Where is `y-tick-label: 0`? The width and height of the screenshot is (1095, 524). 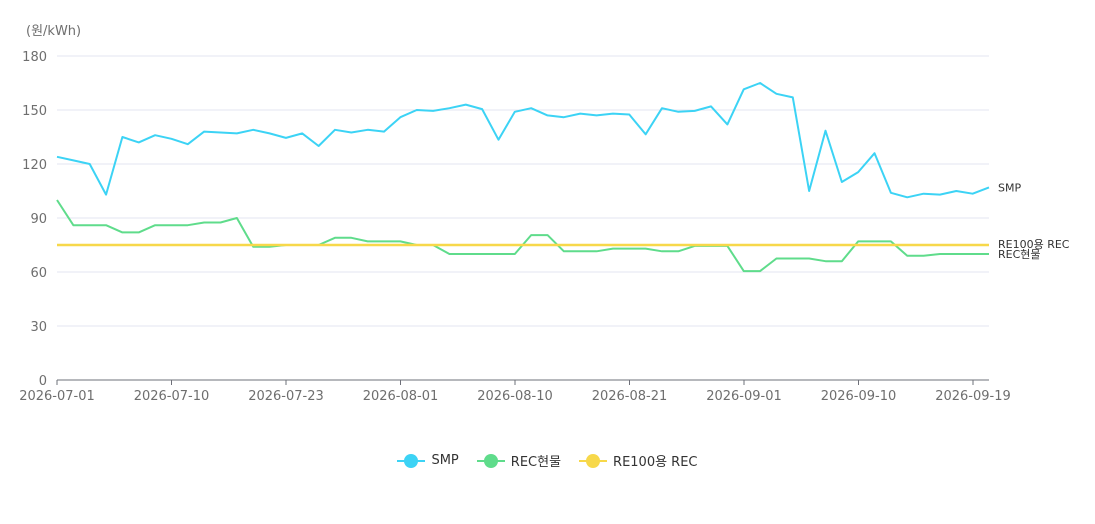
y-tick-label: 0 is located at coordinates (43, 381).